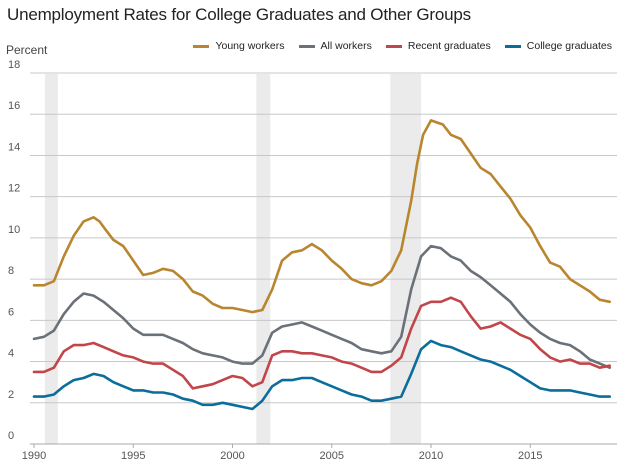 Image resolution: width=617 pixels, height=462 pixels. Describe the element at coordinates (11, 312) in the screenshot. I see `y-tick-label: 6` at that location.